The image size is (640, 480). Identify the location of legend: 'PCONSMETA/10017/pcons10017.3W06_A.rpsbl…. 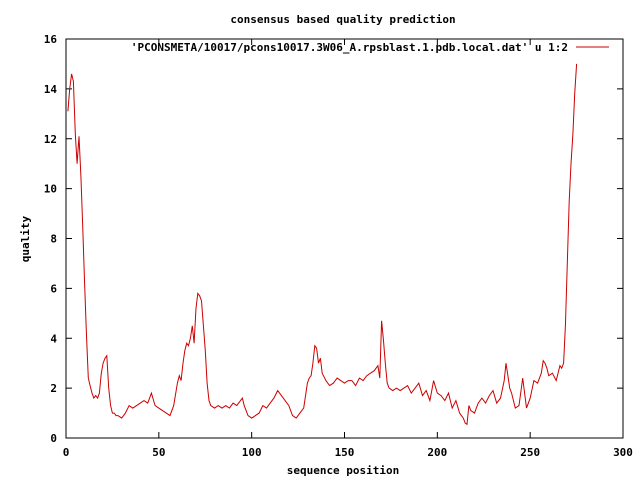
(370, 47).